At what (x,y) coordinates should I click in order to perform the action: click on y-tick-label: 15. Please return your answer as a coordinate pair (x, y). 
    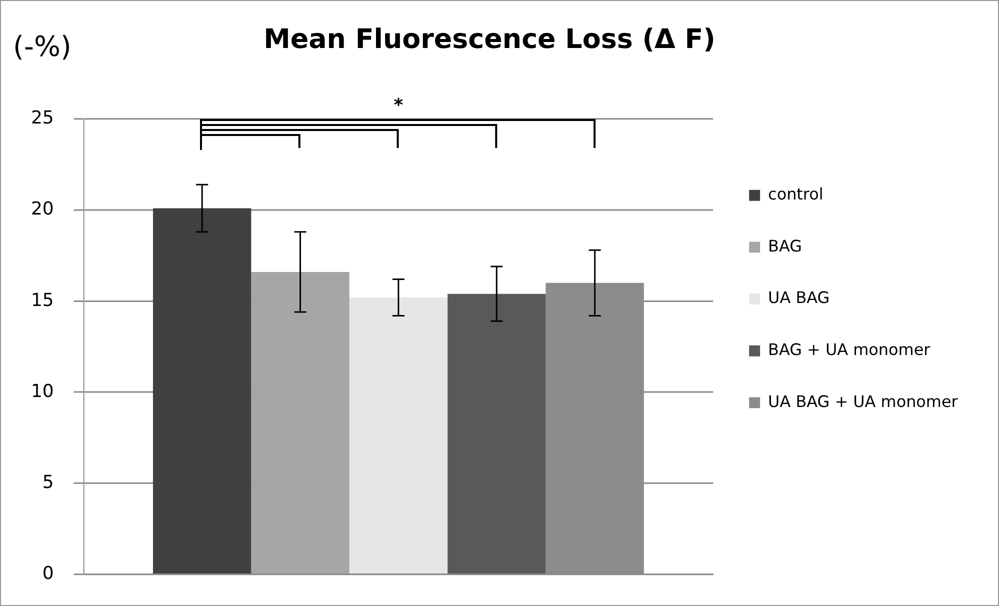
    Looking at the image, I should click on (42, 300).